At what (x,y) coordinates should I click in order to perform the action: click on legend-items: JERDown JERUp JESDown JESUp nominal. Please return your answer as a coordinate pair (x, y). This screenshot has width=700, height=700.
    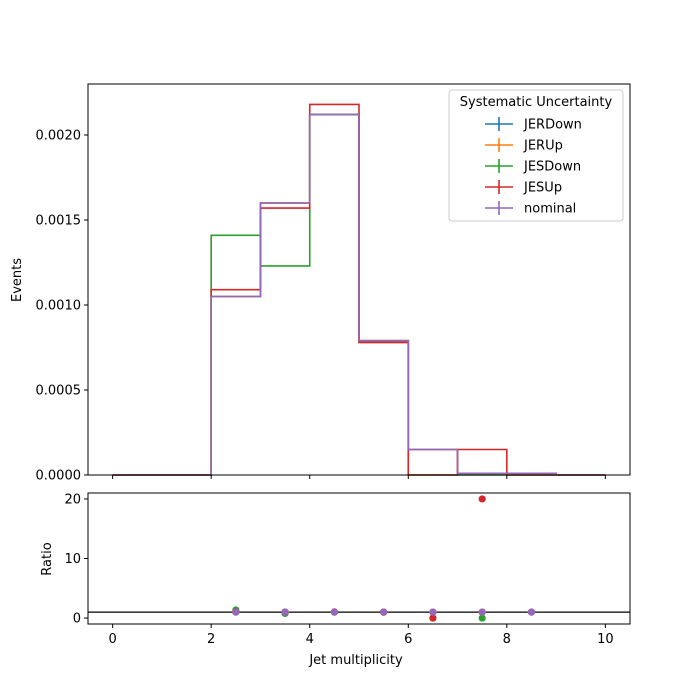
    Looking at the image, I should click on (533, 167).